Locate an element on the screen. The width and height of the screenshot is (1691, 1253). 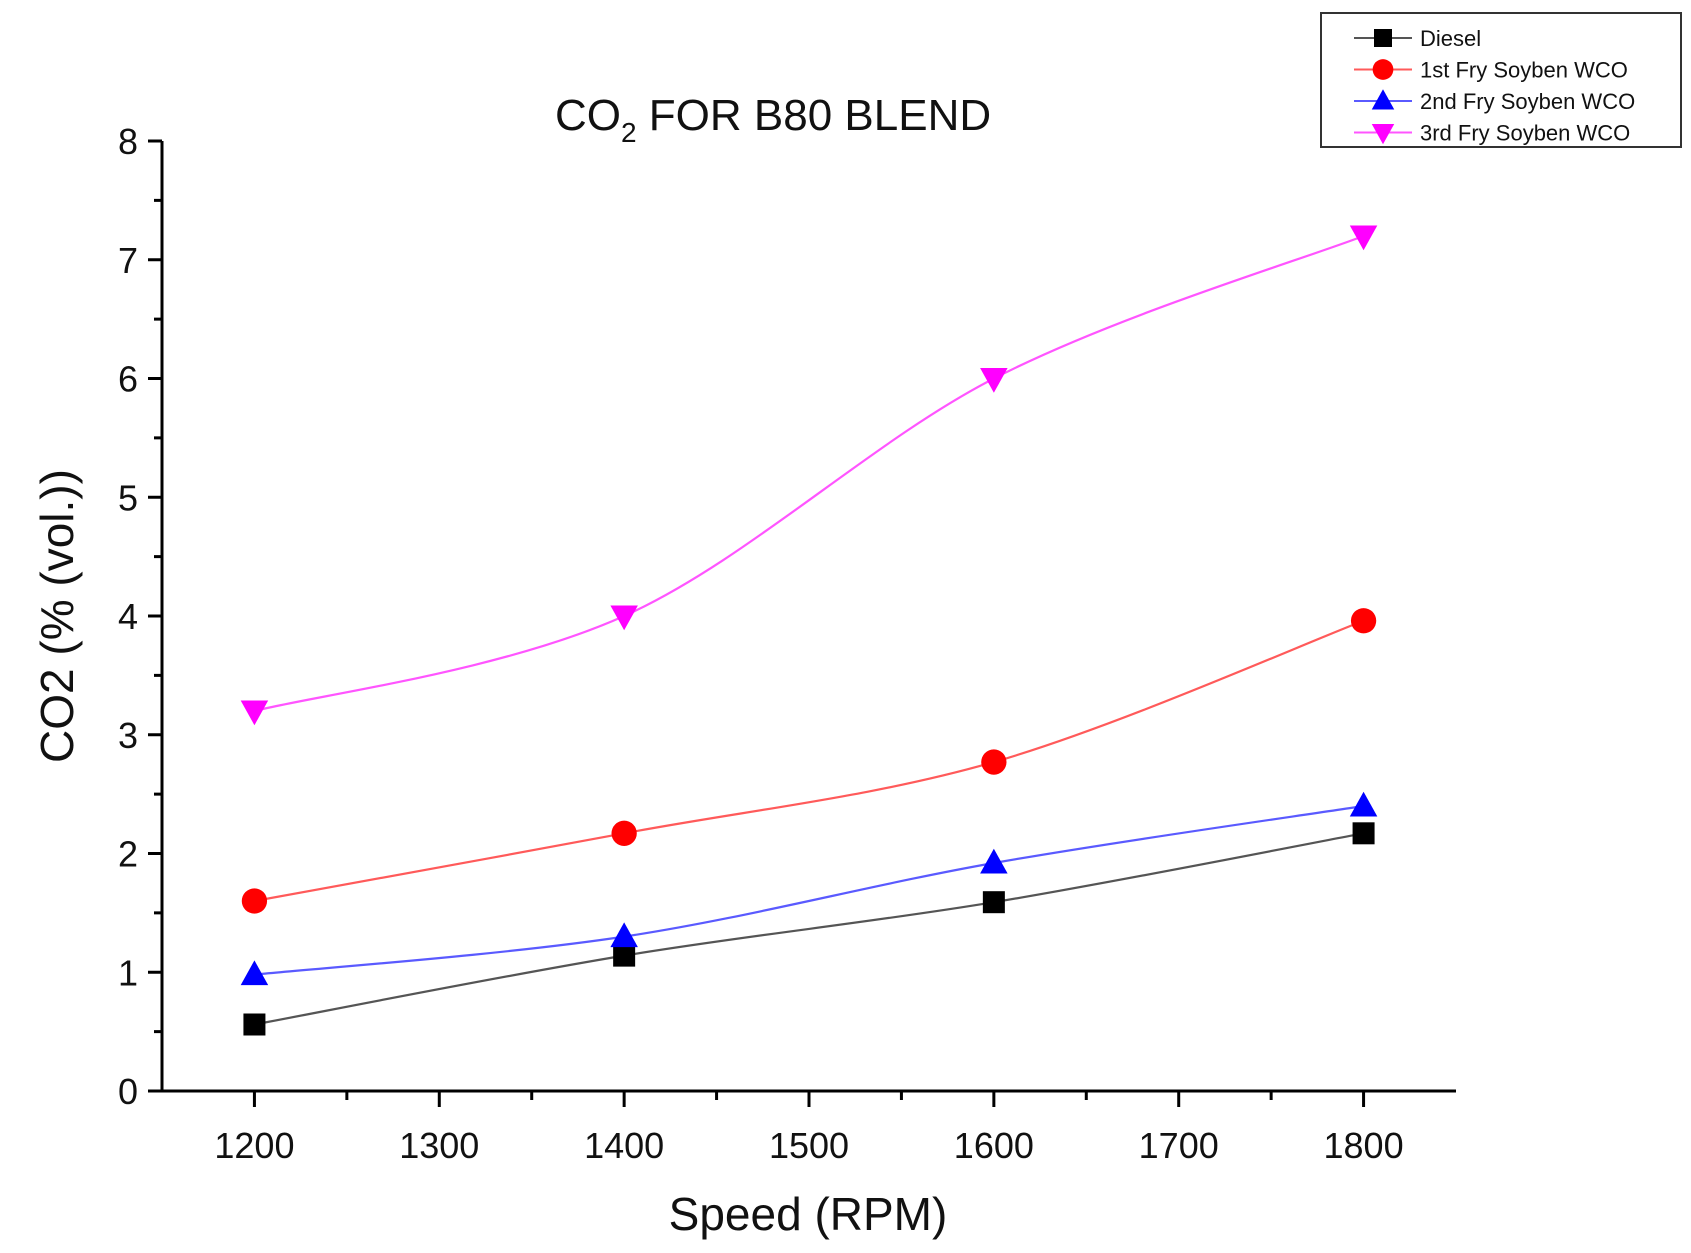
chart-title-prefix: CO is located at coordinates (588, 115).